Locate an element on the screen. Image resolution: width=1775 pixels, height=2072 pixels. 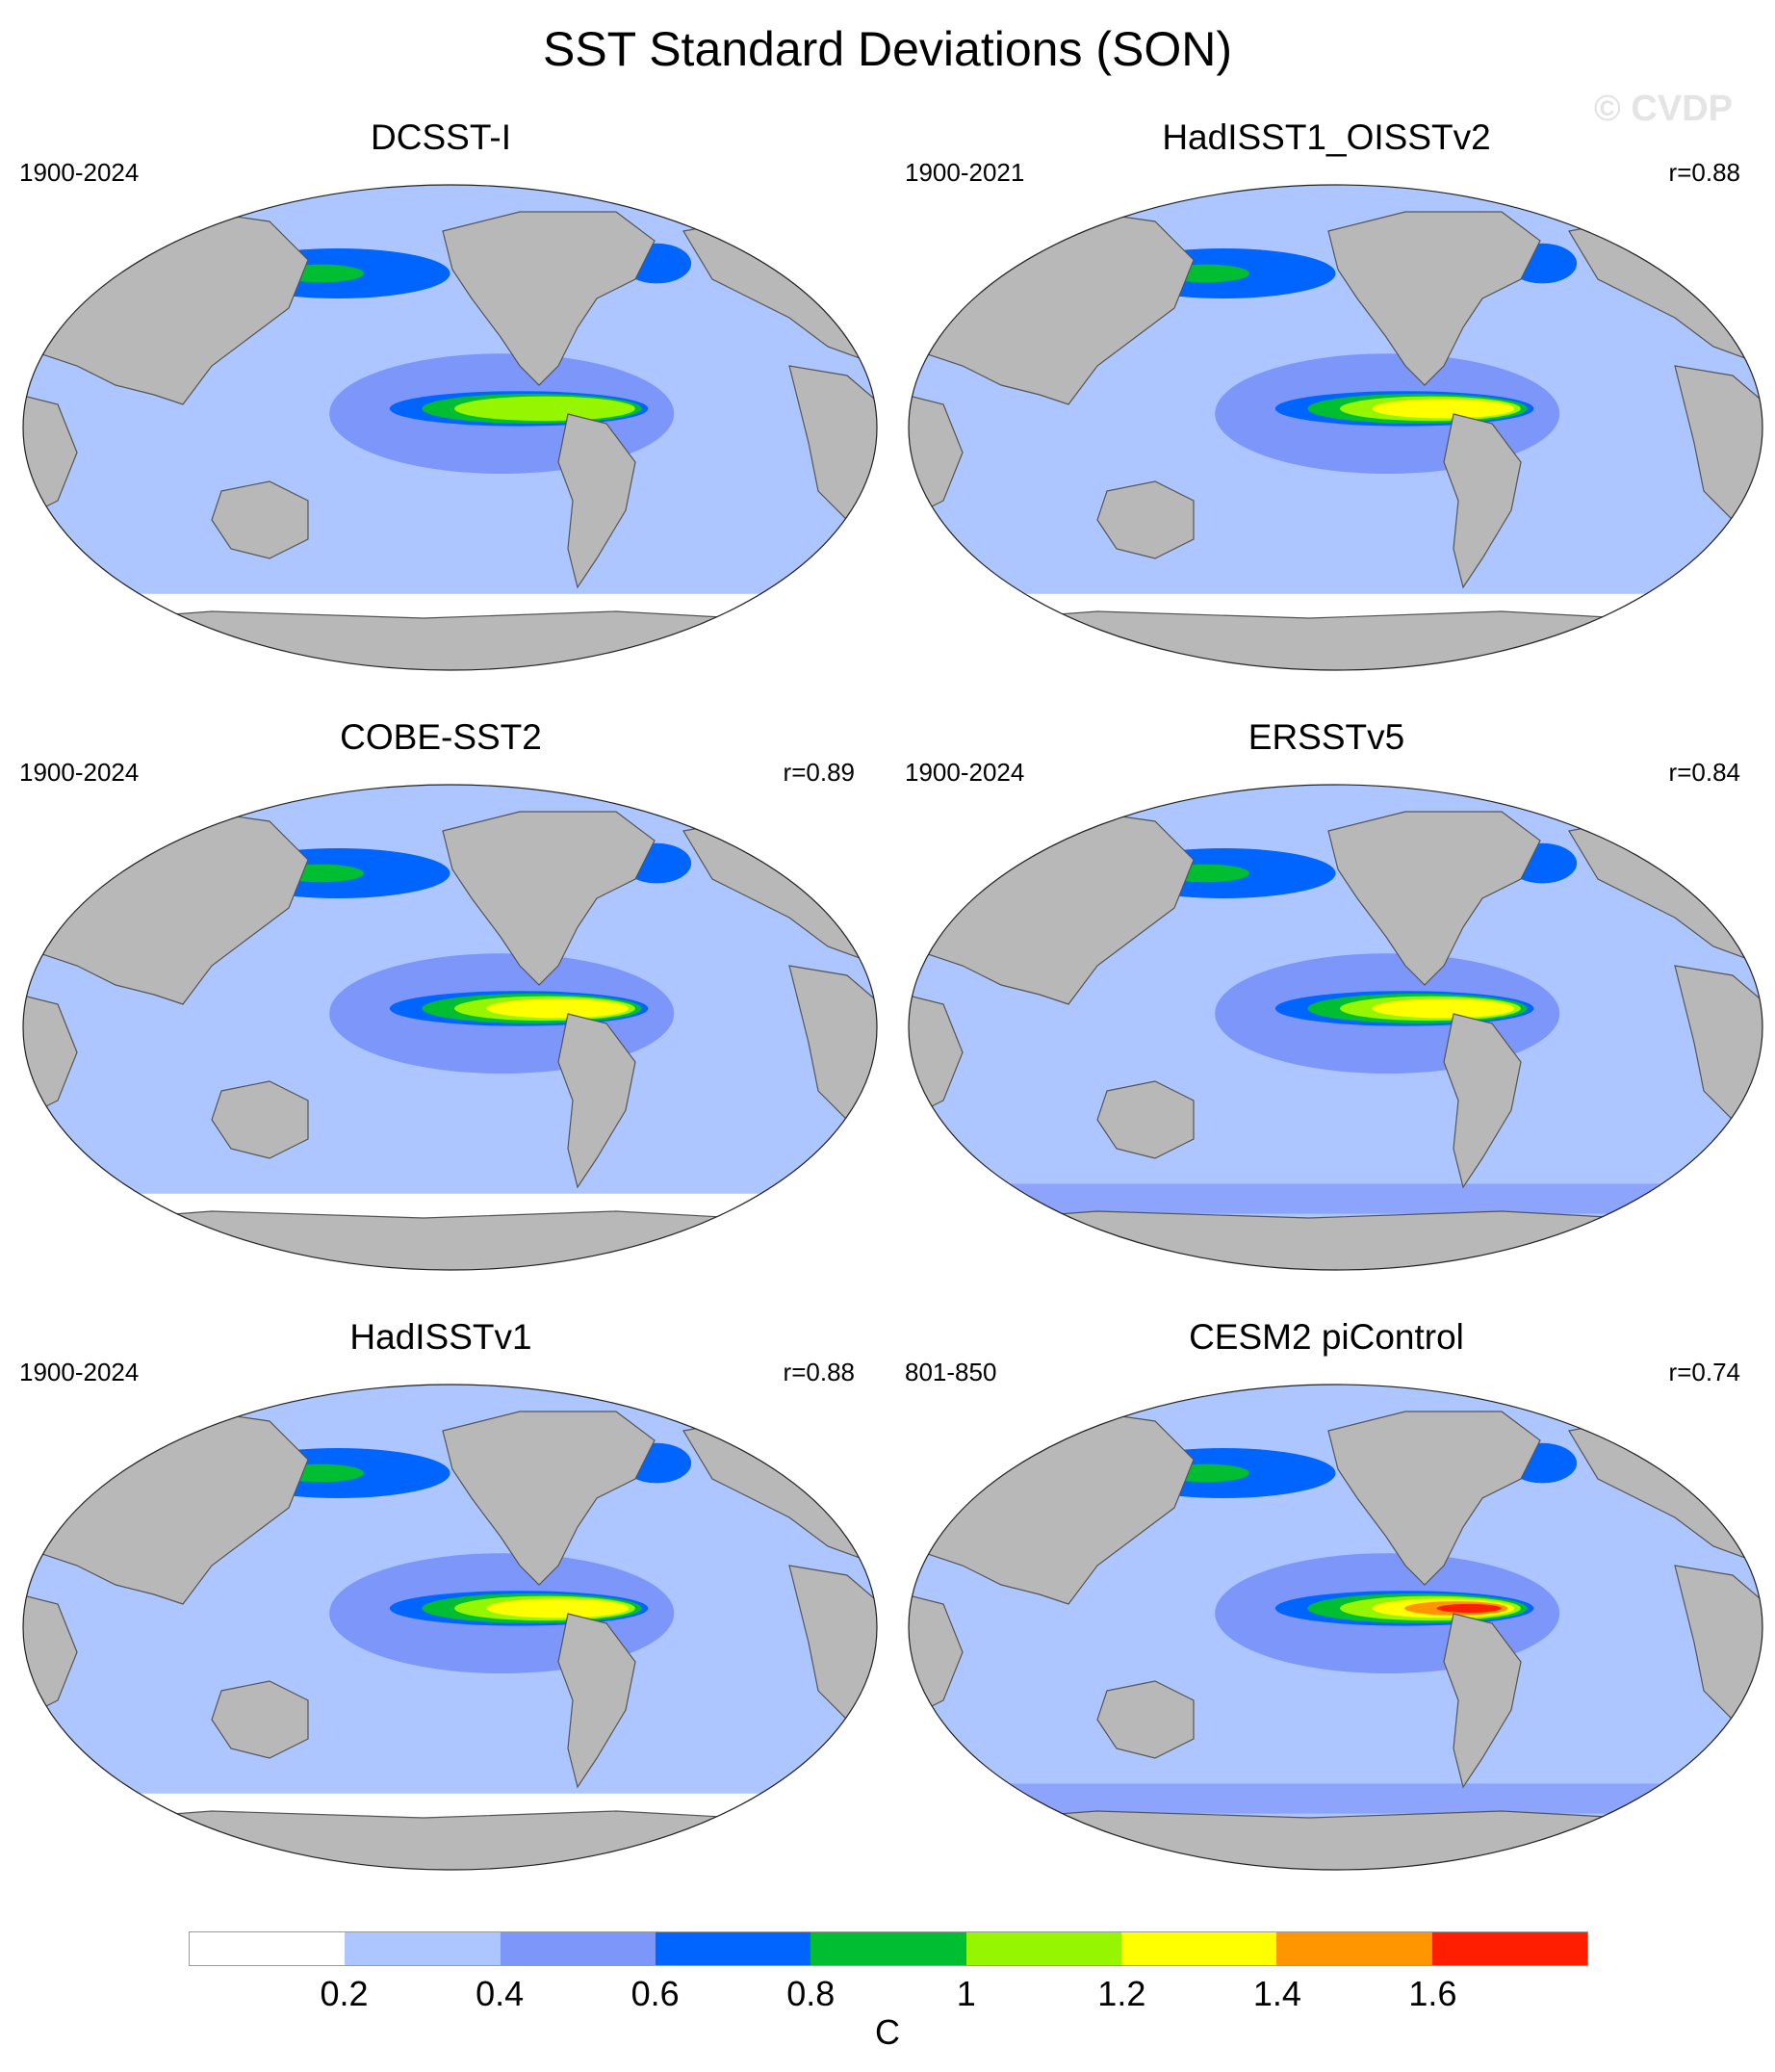
panel-period: 1900-2021 is located at coordinates (965, 172).